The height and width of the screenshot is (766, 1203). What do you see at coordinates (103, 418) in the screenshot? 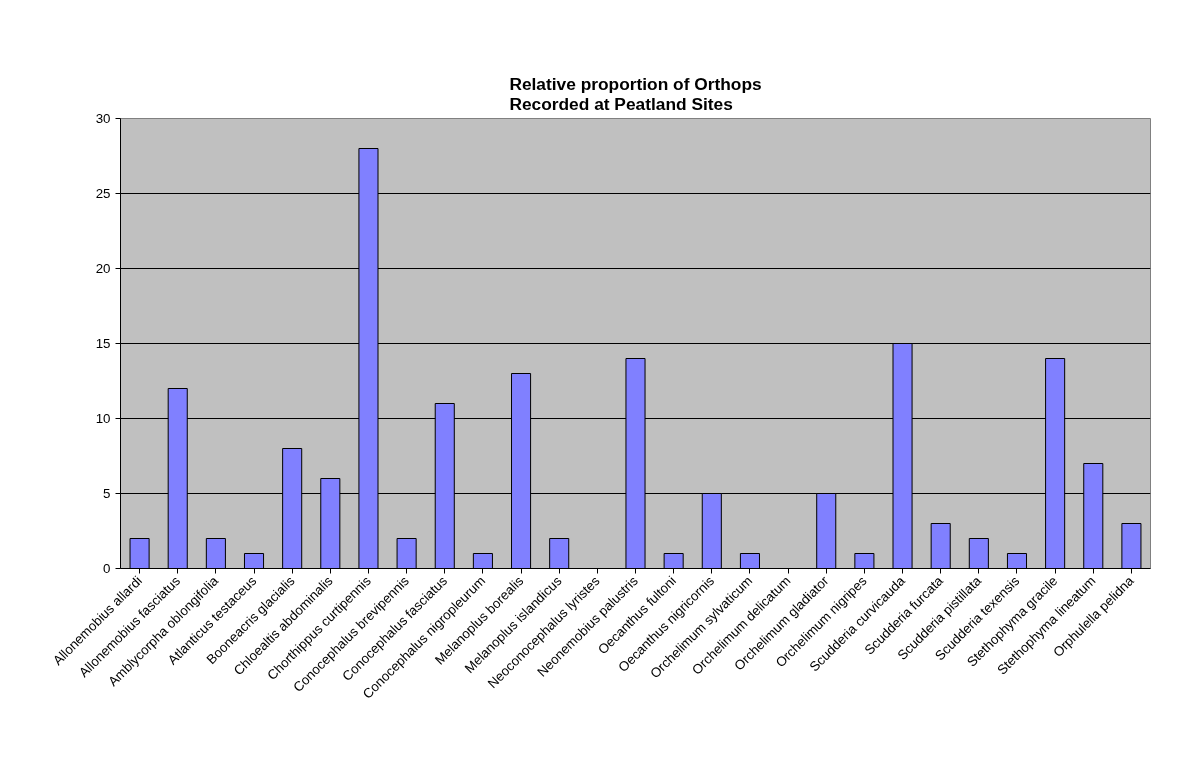
I see `y-tick-label: 10` at bounding box center [103, 418].